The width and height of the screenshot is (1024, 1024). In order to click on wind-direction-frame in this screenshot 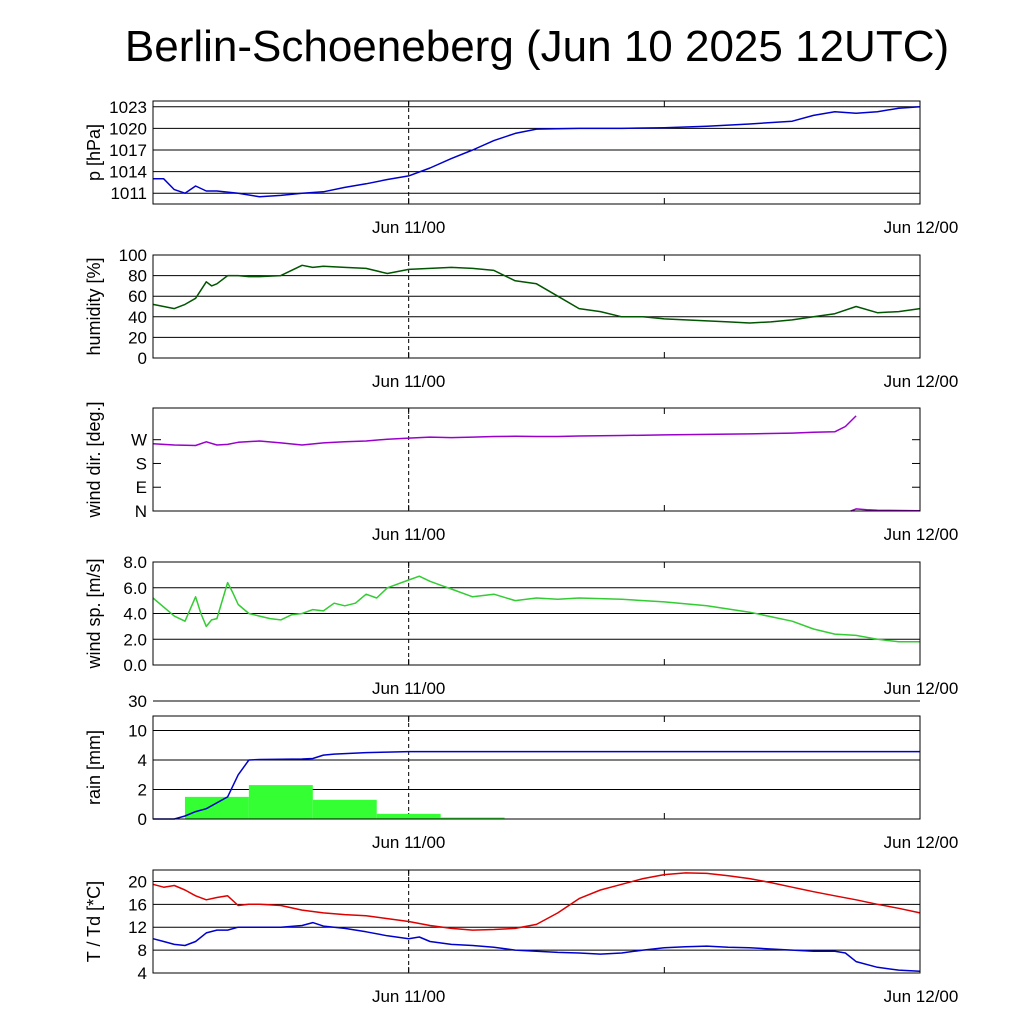, I will do `click(536, 459)`.